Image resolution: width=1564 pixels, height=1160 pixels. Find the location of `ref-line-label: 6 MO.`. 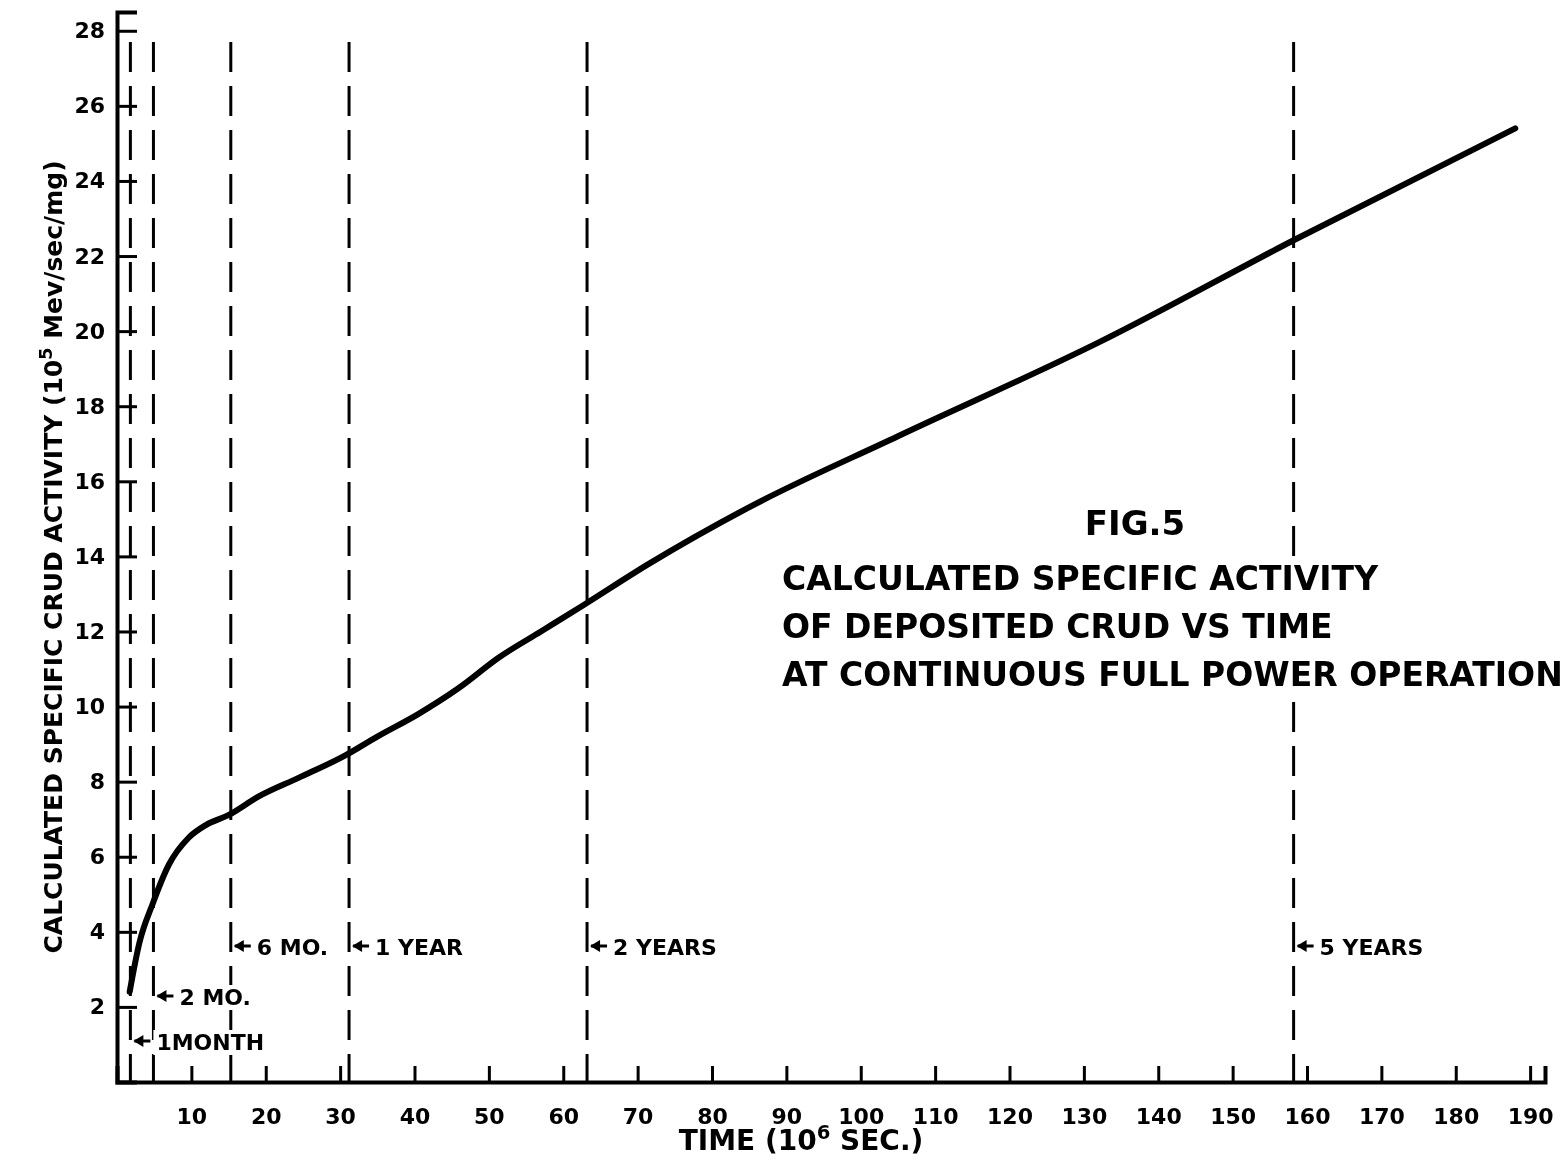

ref-line-label: 6 MO. is located at coordinates (292, 947).